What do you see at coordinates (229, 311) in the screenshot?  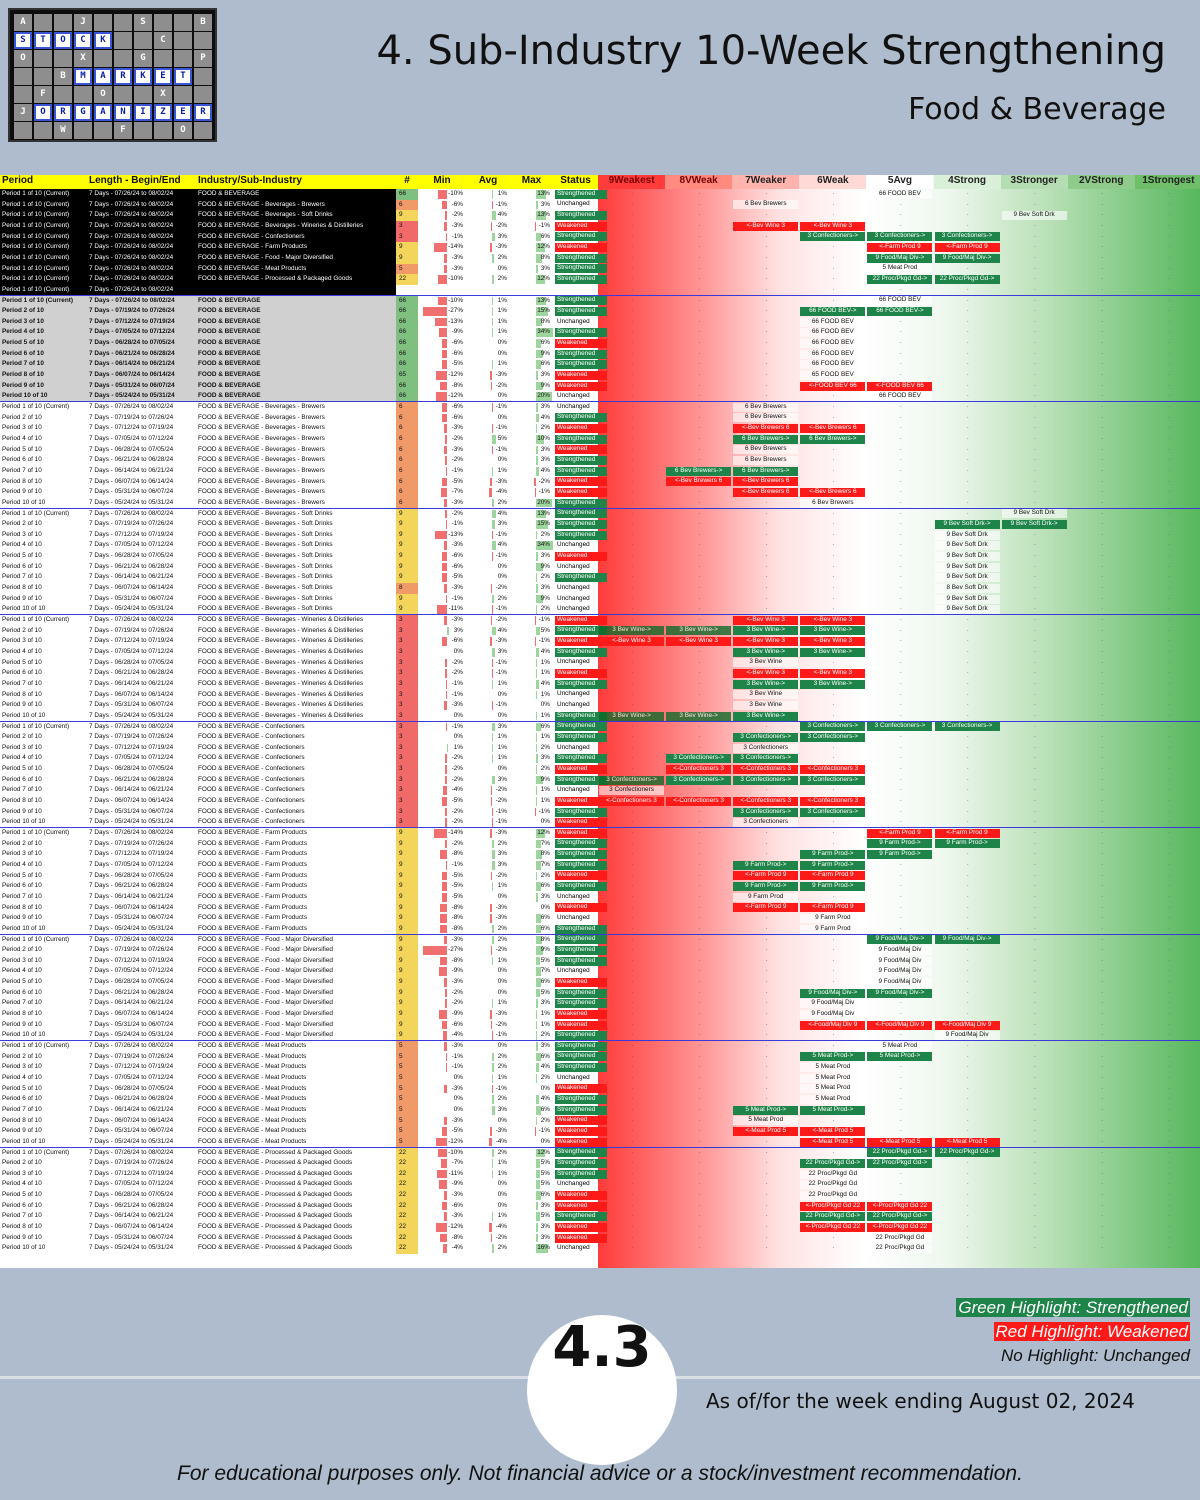 I see `industry-cell: FOOD & BEVERAGE` at bounding box center [229, 311].